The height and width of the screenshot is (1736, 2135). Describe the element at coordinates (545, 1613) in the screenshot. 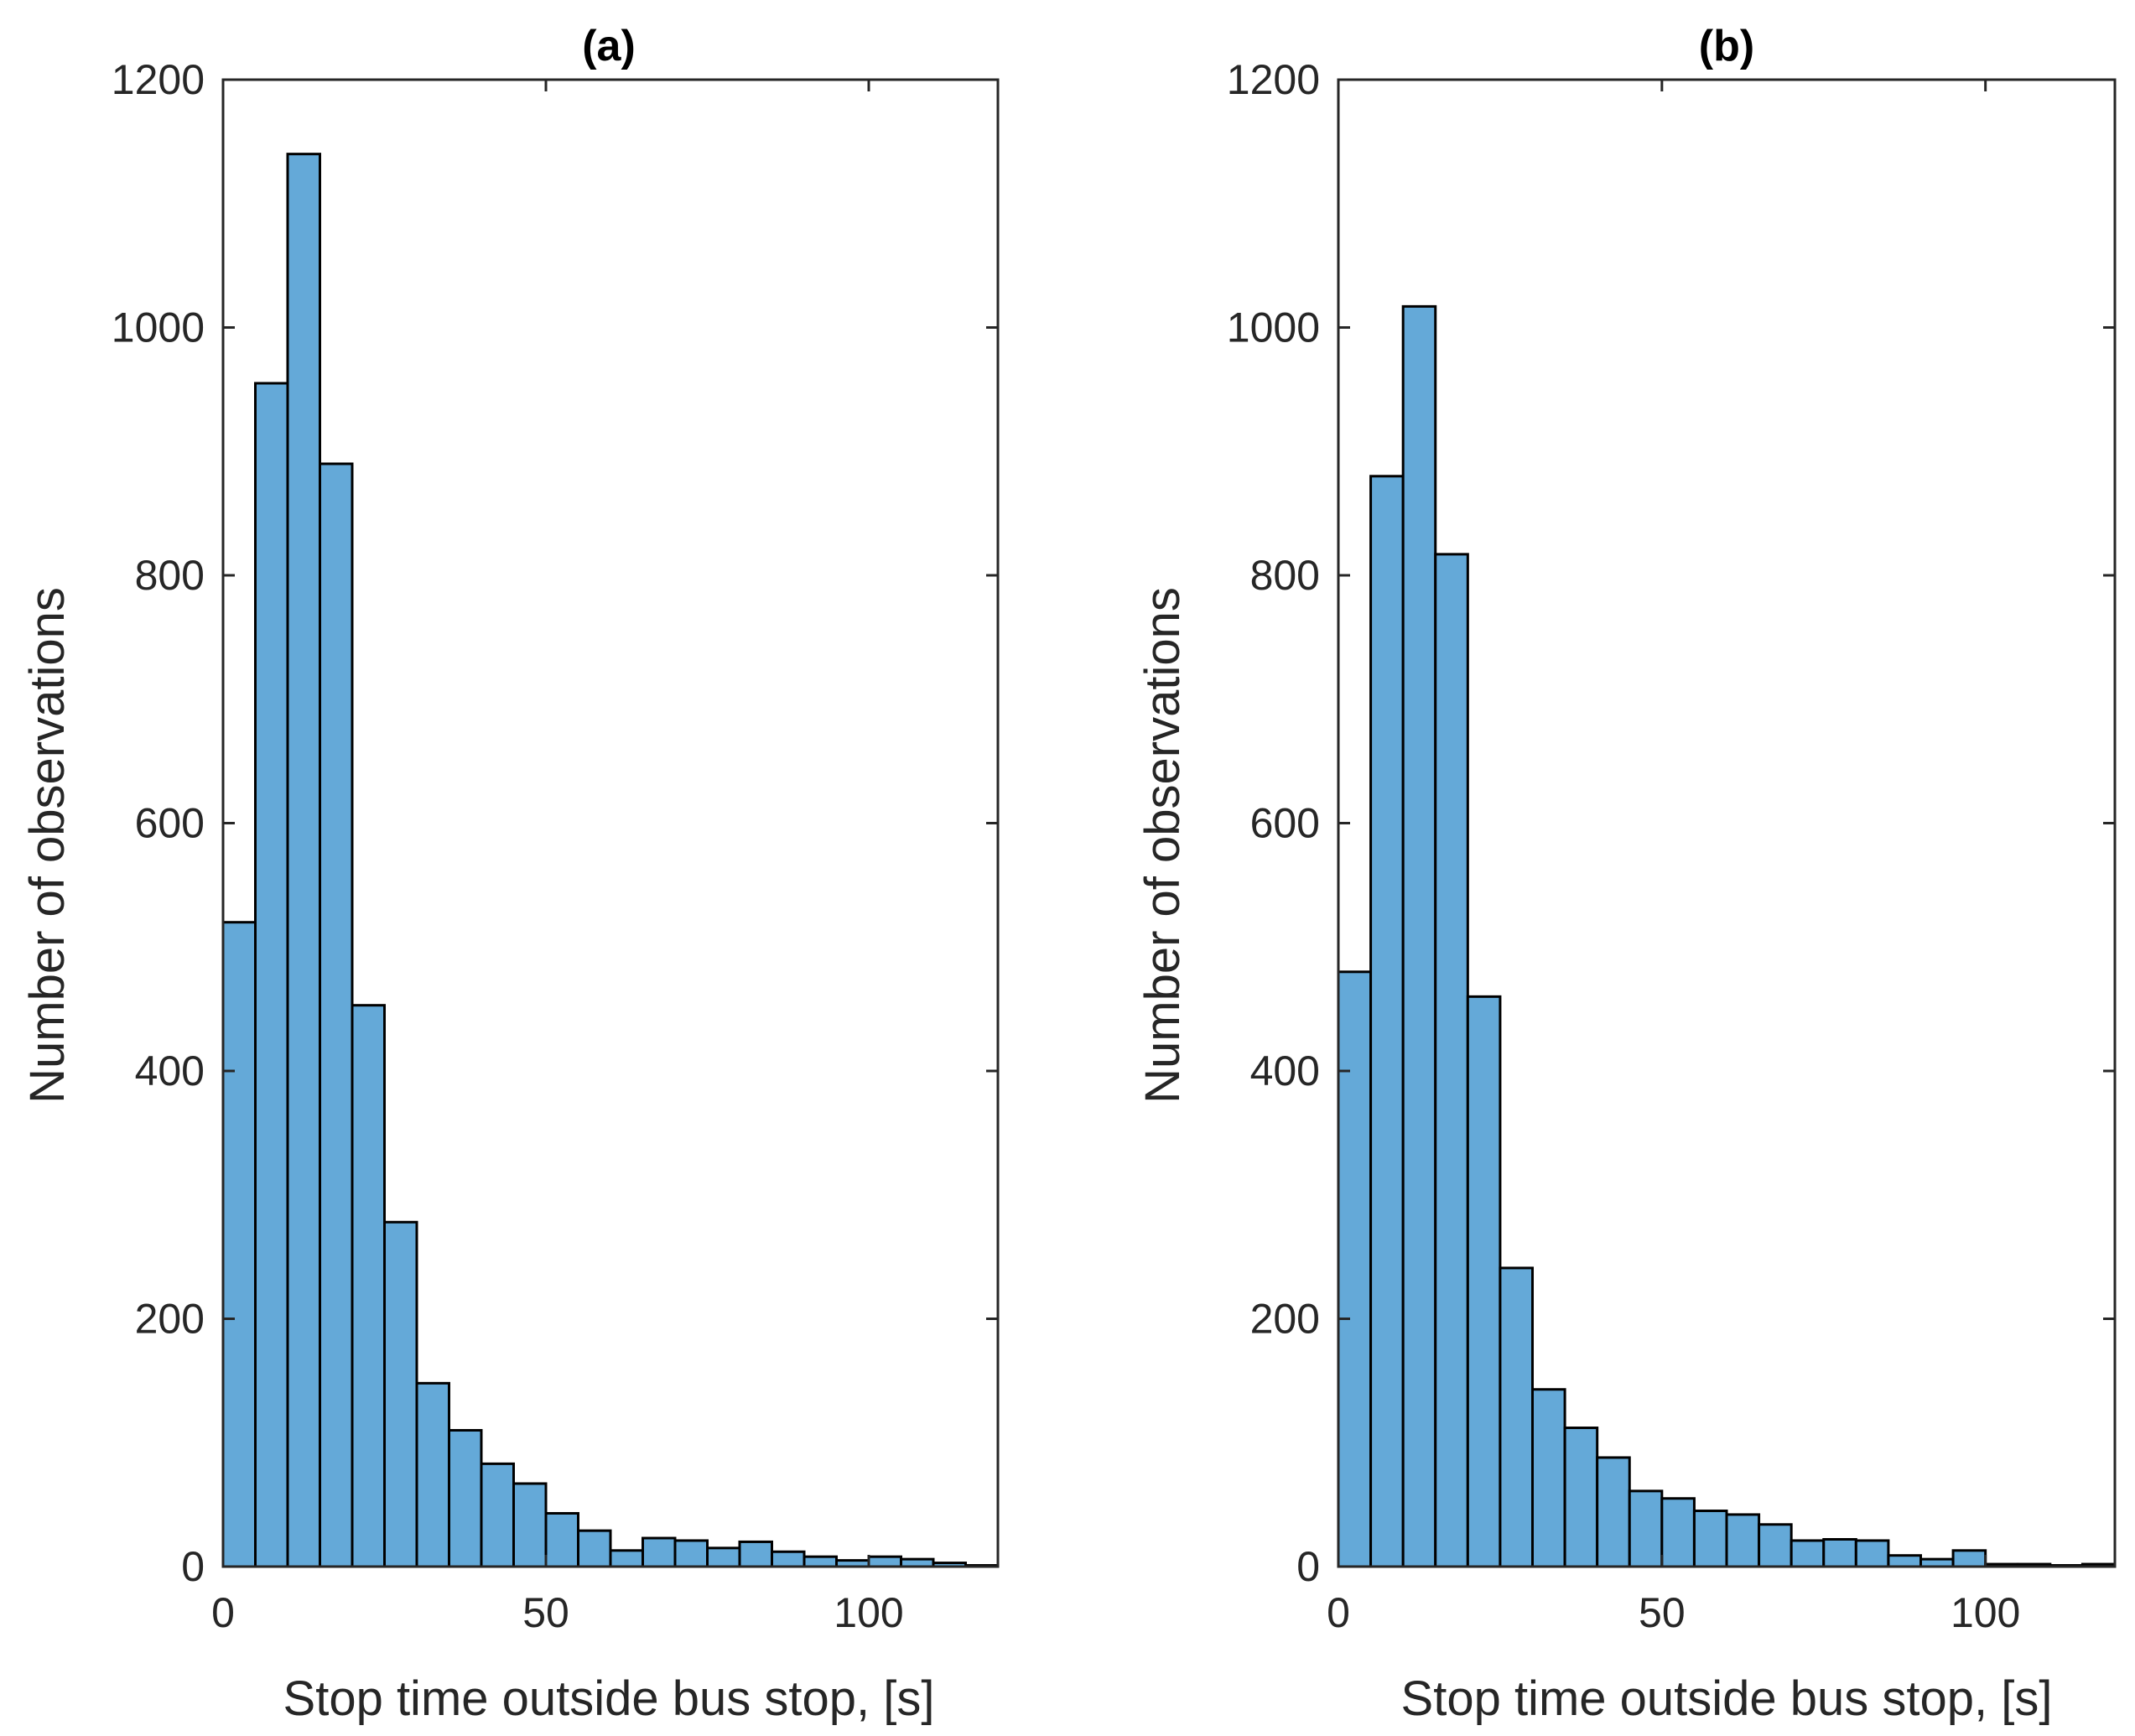

I see `panel-a-x-tick-label: 50` at that location.